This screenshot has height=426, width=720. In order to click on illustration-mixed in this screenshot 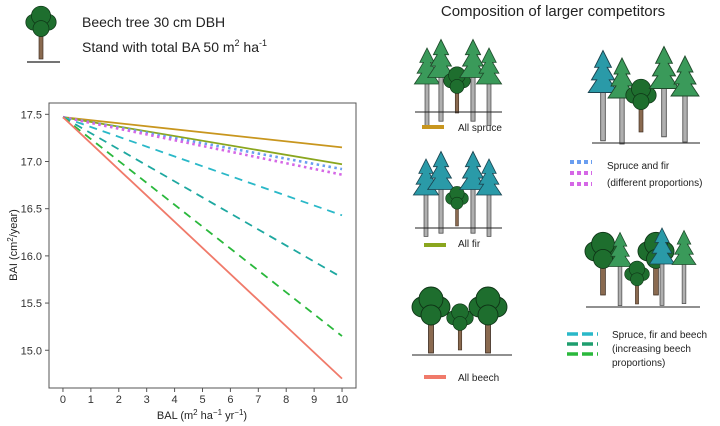, I will do `click(642, 267)`.